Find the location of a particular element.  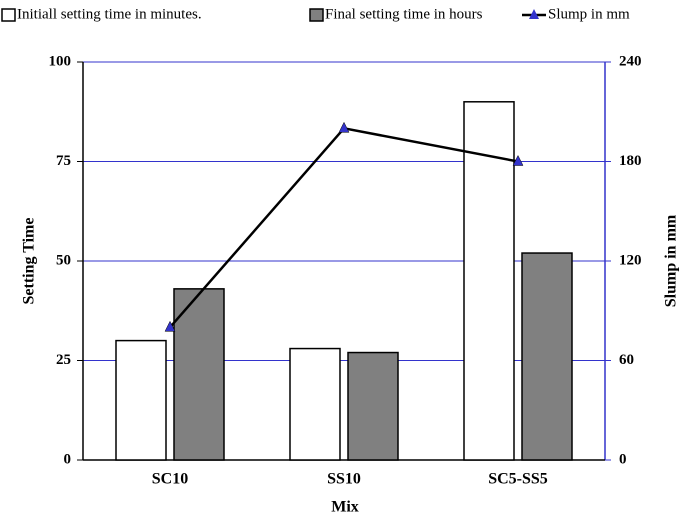

legend-label: Initiall setting time in minutes. is located at coordinates (109, 14).